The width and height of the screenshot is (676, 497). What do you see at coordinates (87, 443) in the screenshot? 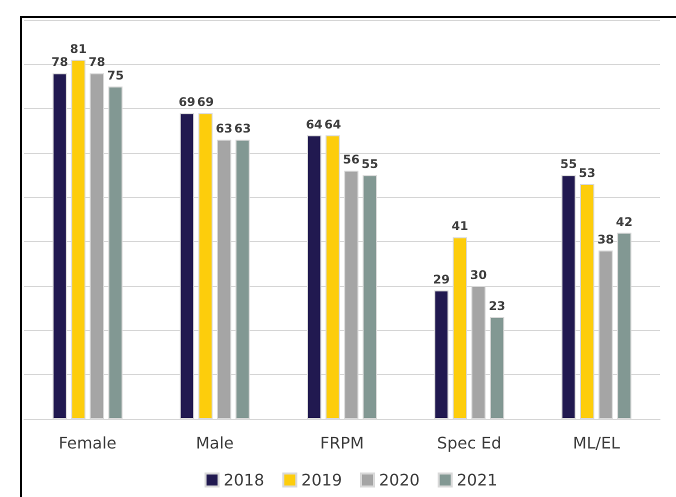
I see `x-tick-label: Female` at bounding box center [87, 443].